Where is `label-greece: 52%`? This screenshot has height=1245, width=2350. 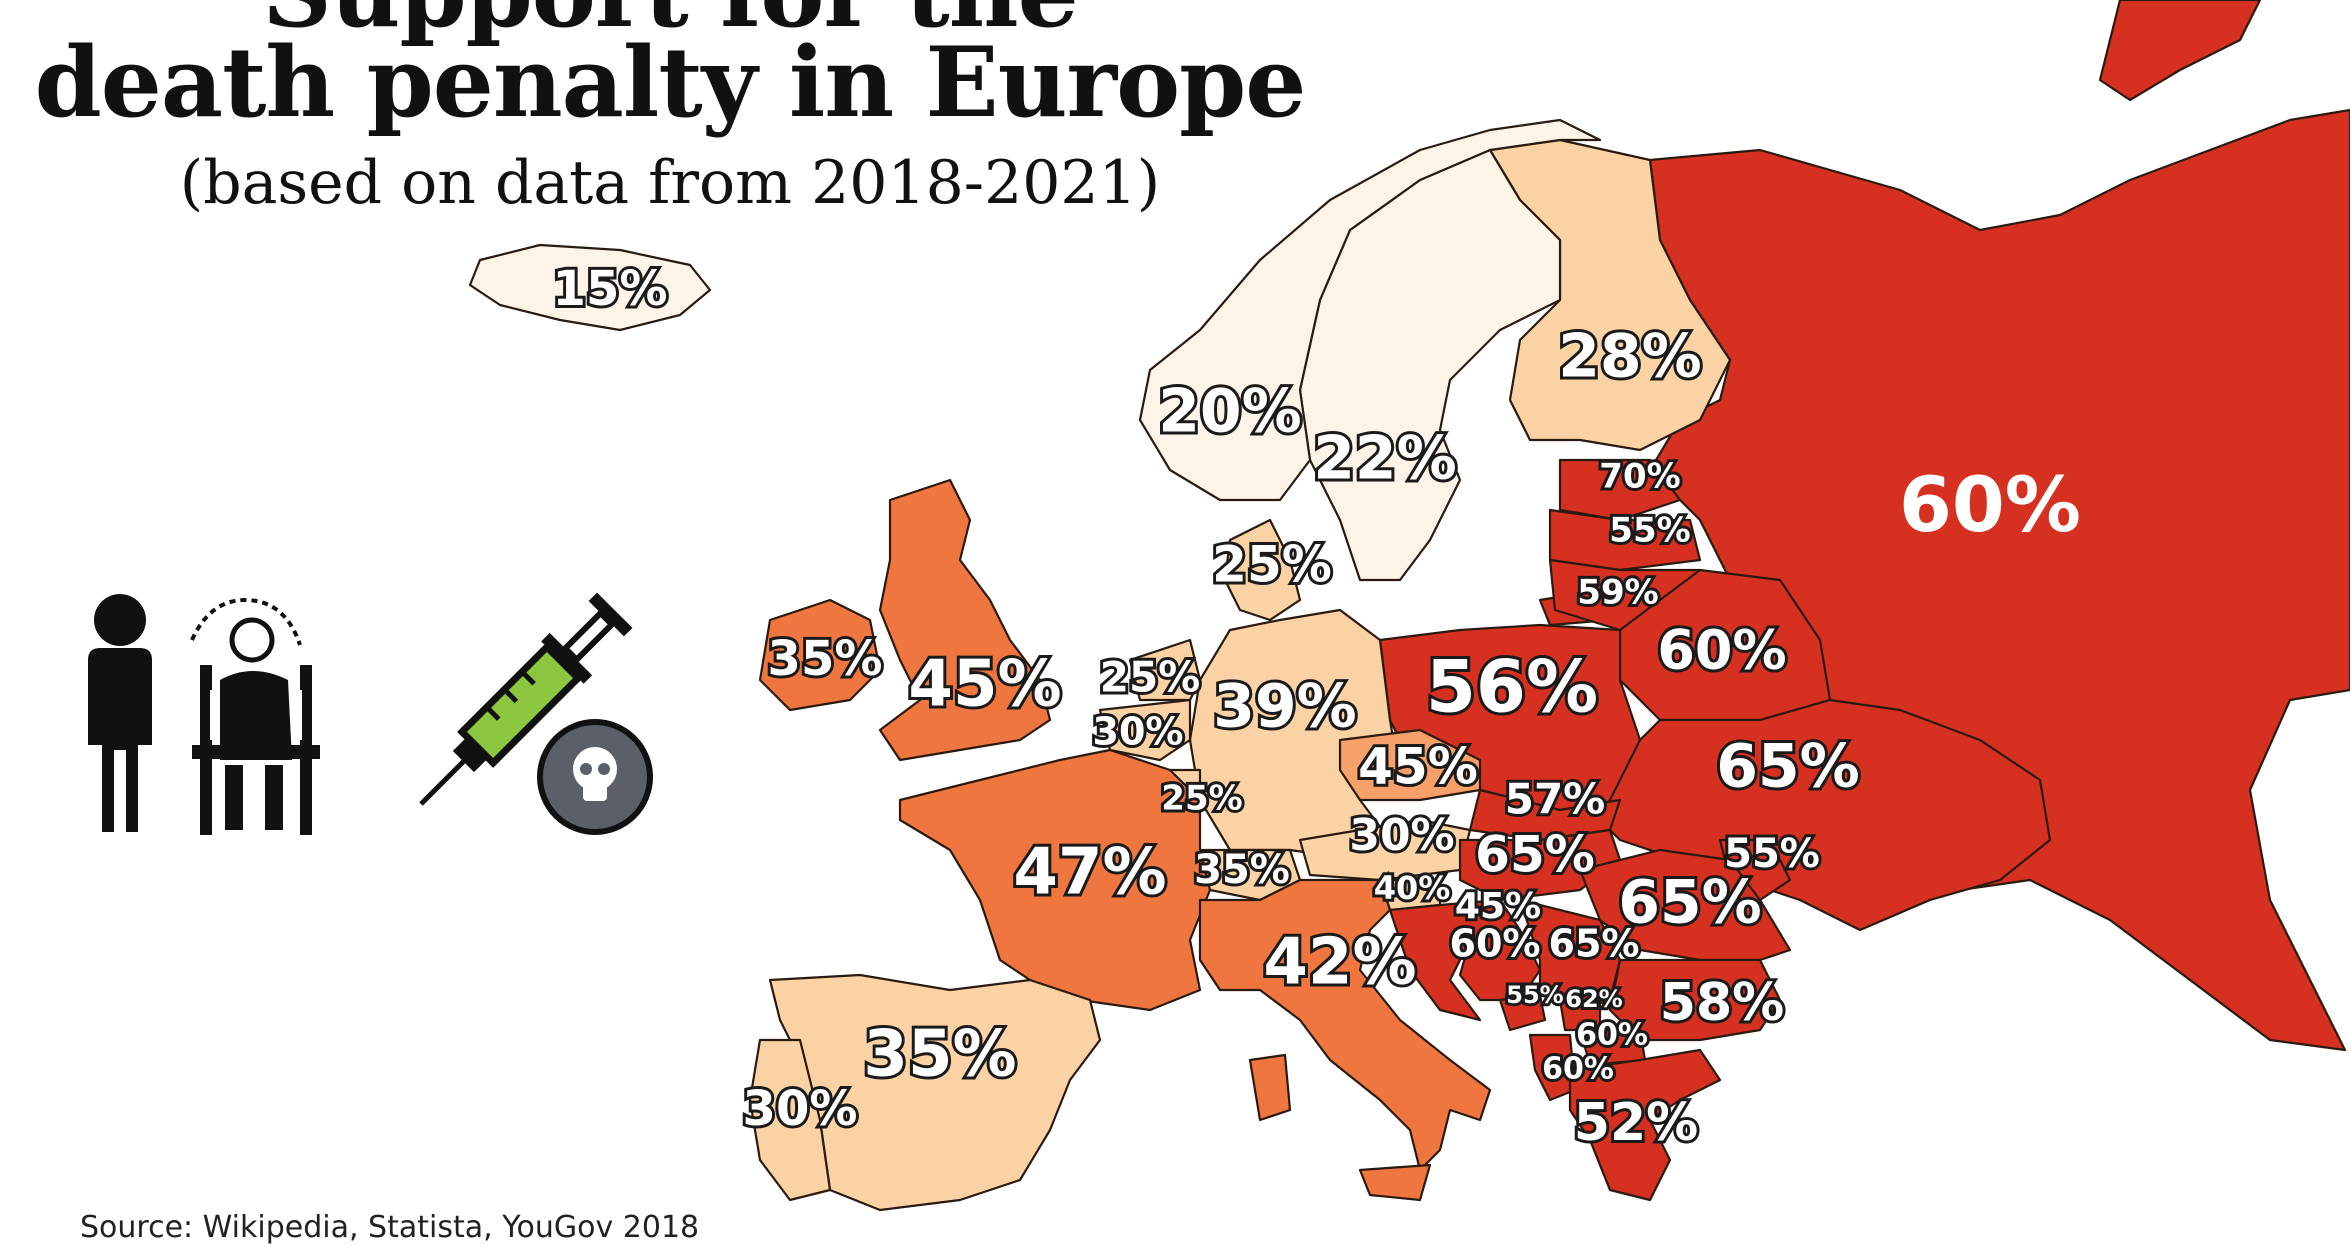 label-greece: 52% is located at coordinates (1636, 1123).